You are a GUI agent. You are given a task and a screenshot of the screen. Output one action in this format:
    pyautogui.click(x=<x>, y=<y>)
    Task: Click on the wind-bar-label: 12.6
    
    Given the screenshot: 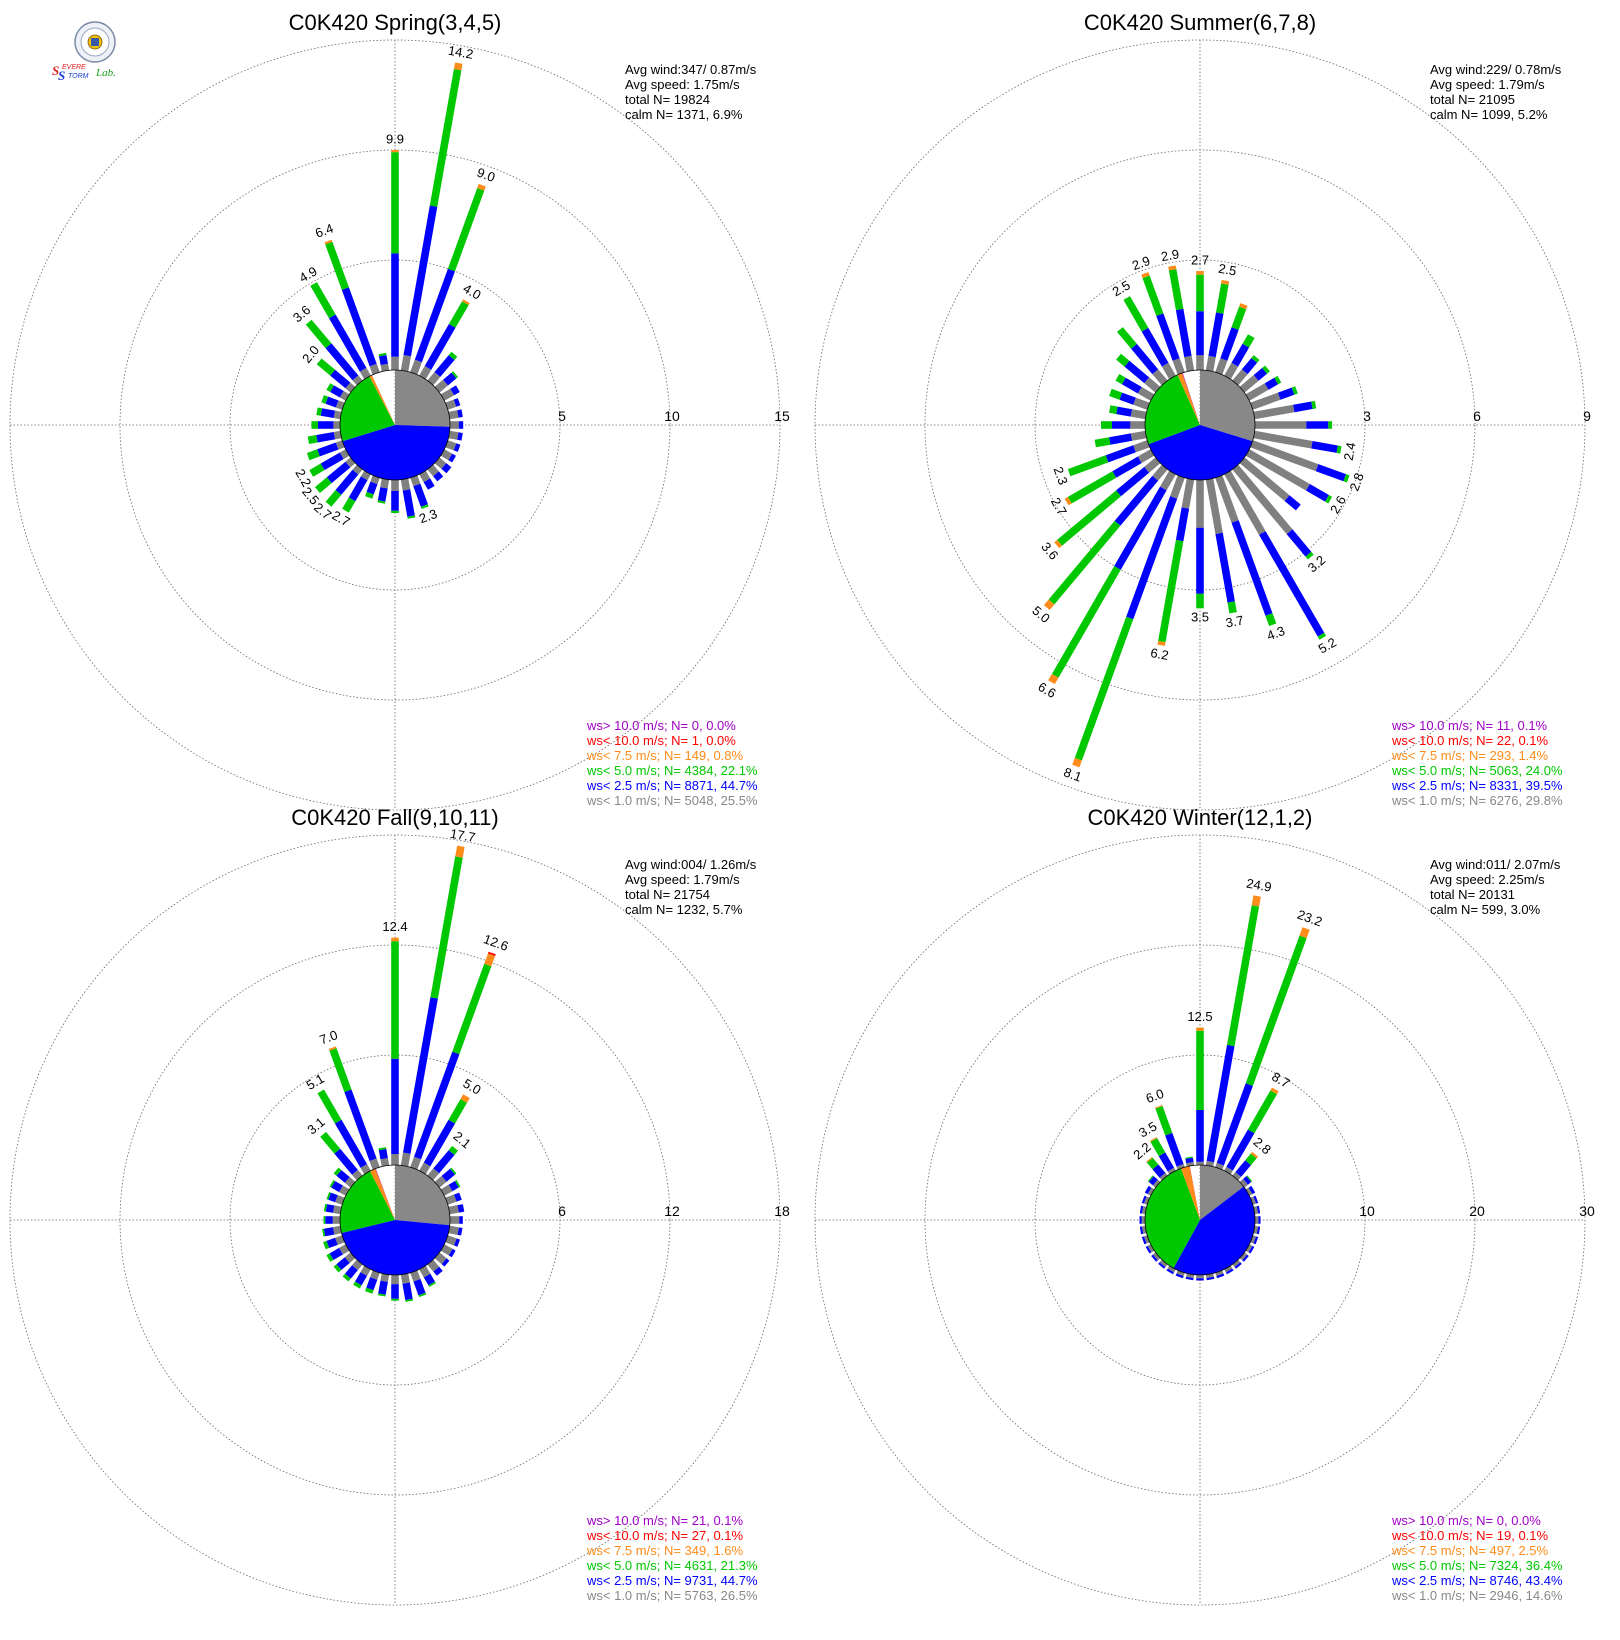 What is the action you would take?
    pyautogui.click(x=496, y=942)
    